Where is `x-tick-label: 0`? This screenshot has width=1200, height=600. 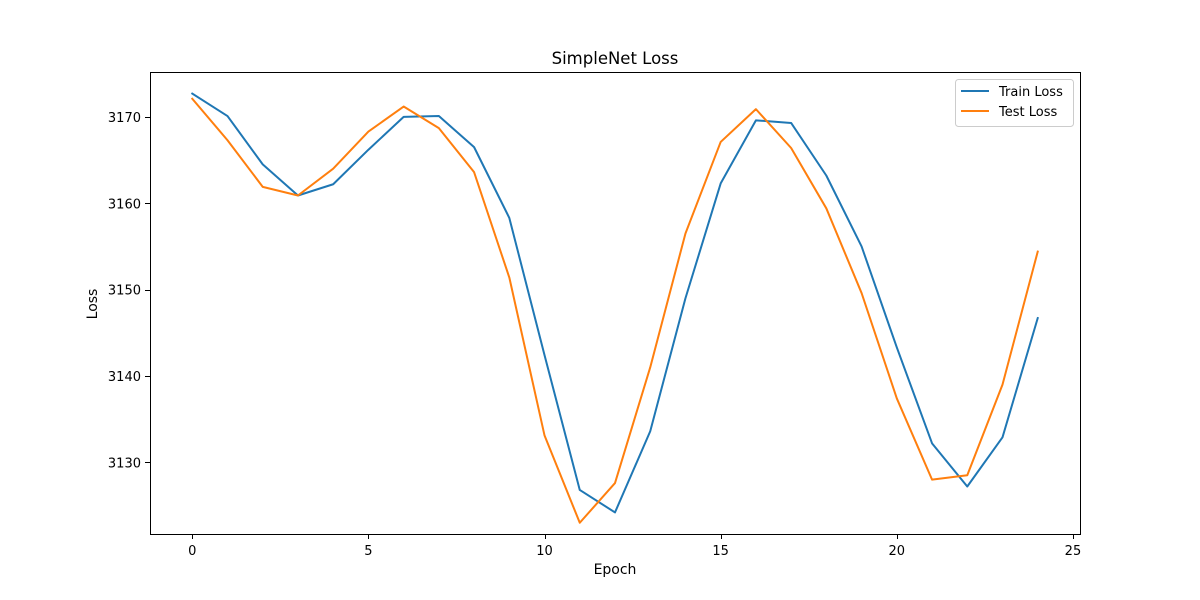 x-tick-label: 0 is located at coordinates (192, 551).